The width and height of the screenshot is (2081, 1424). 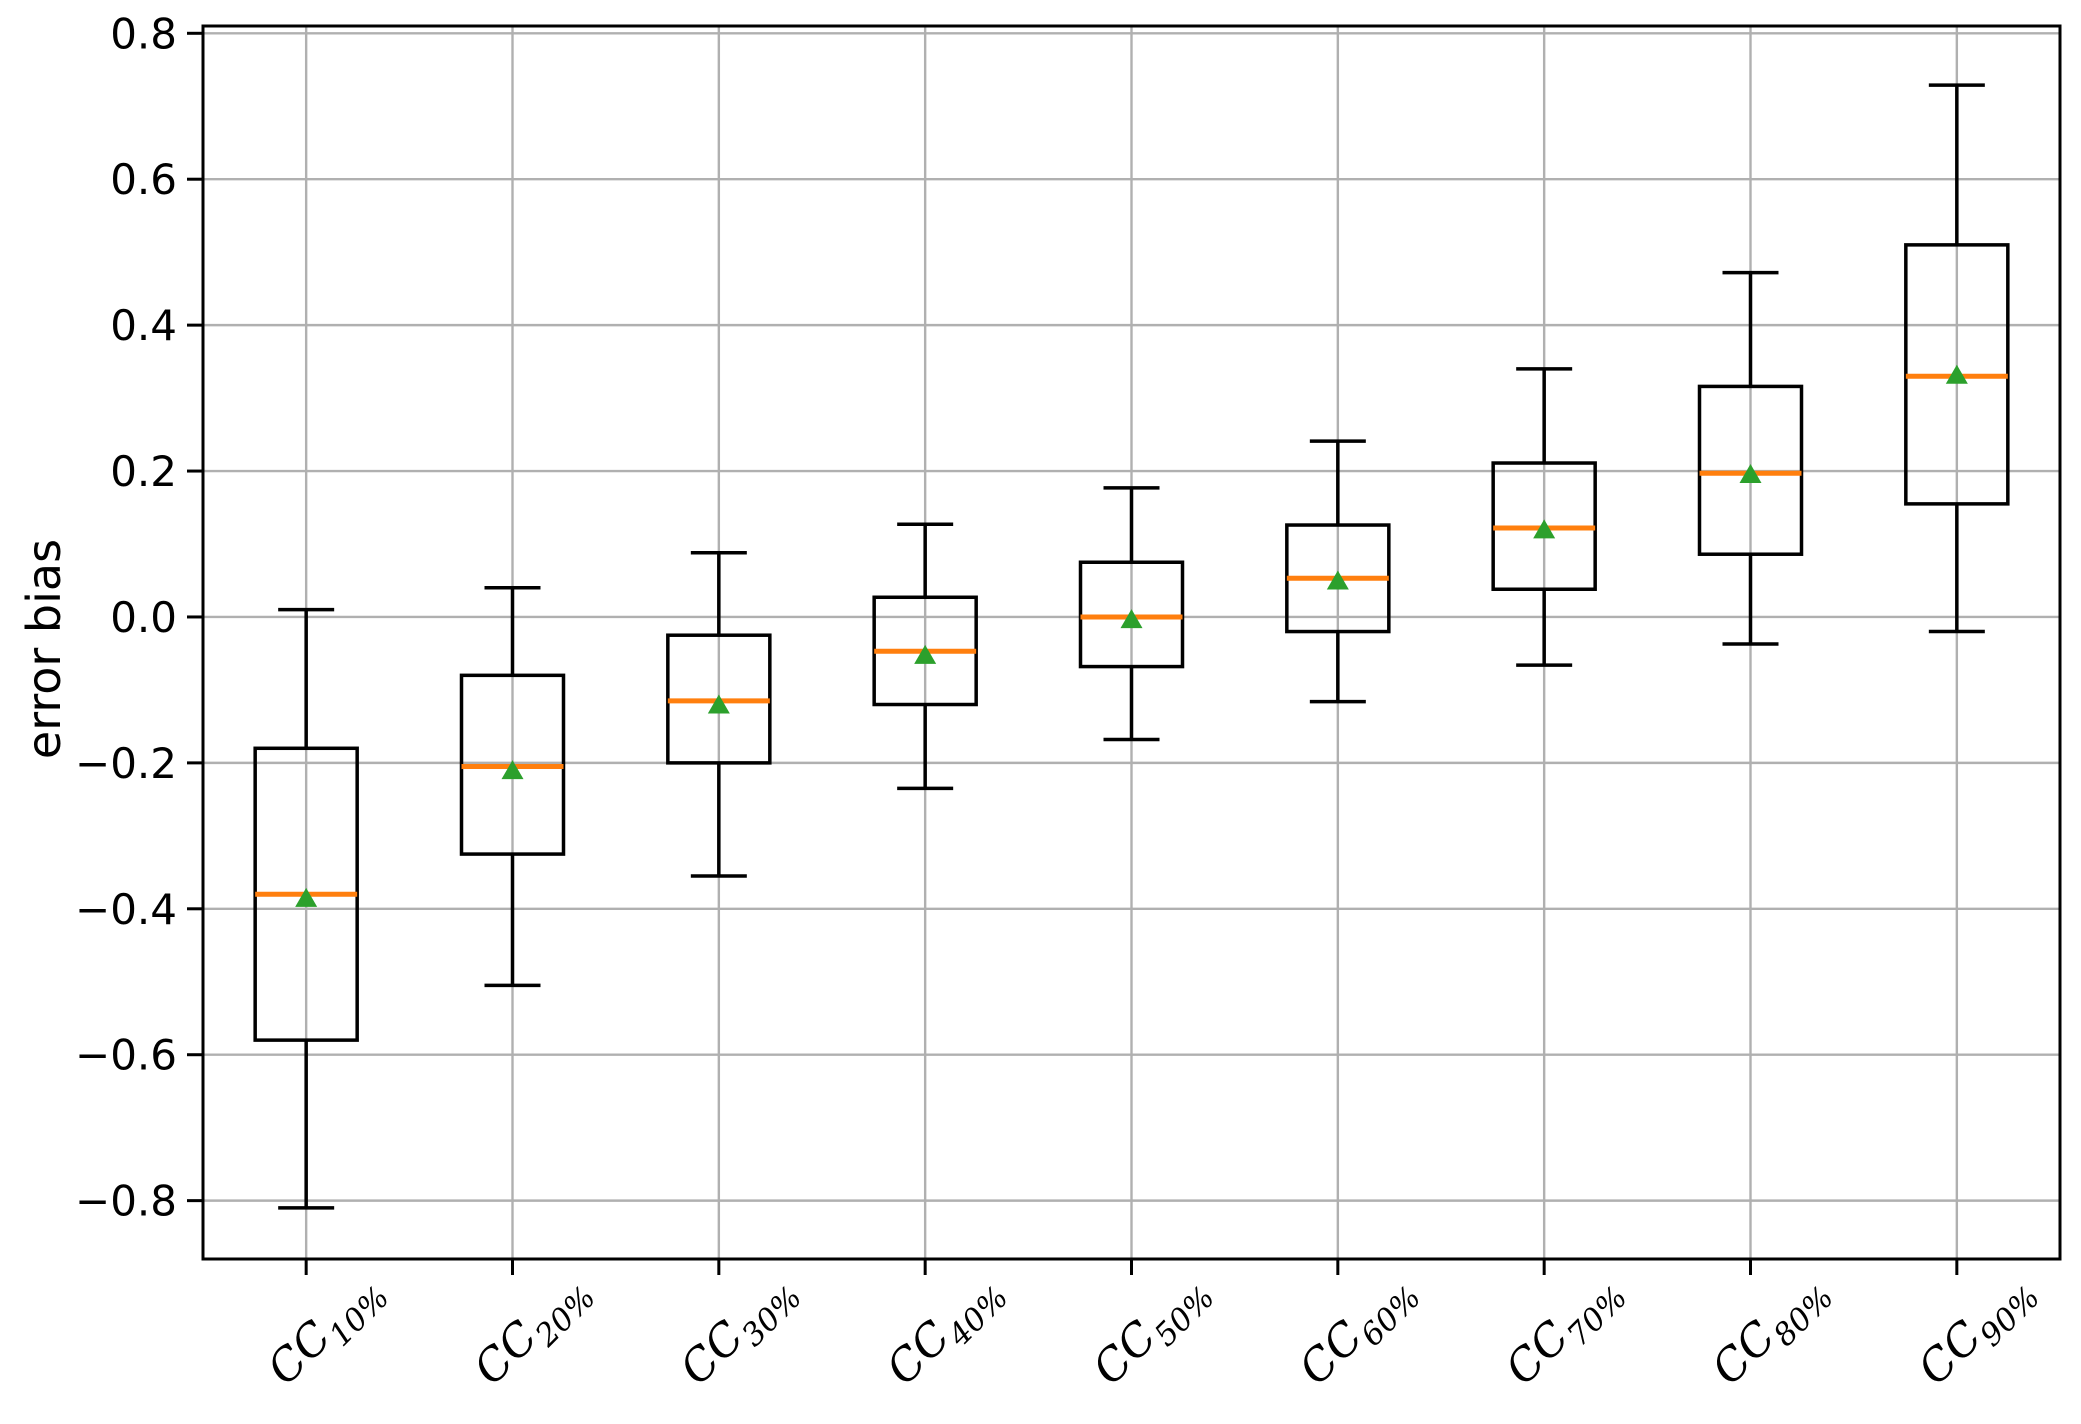 I want to click on box-group-CC80%, so click(x=1750, y=458).